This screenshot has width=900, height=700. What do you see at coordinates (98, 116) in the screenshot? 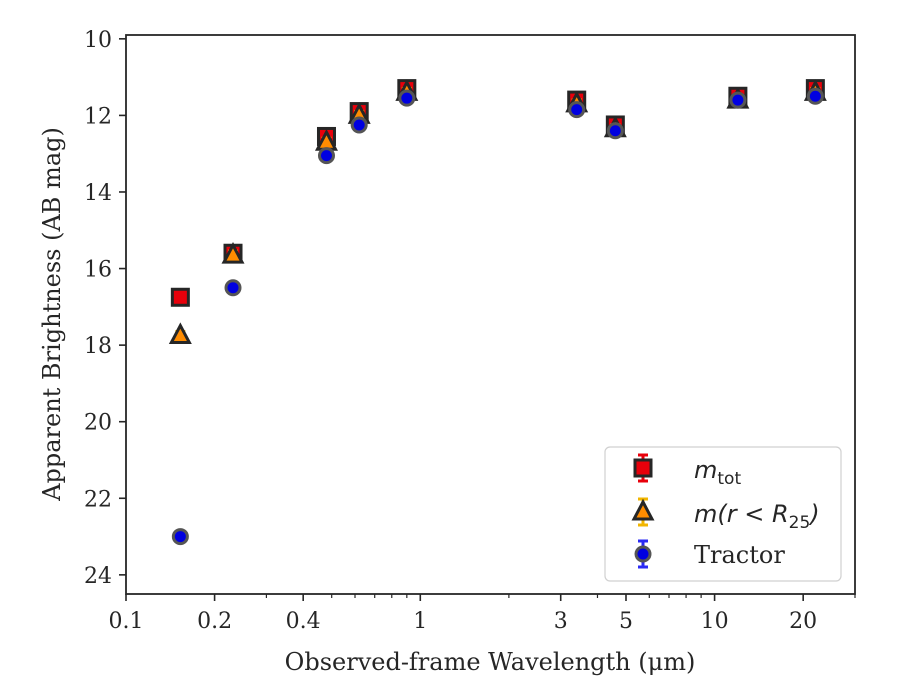
I see `y-tick-label-1: 12` at bounding box center [98, 116].